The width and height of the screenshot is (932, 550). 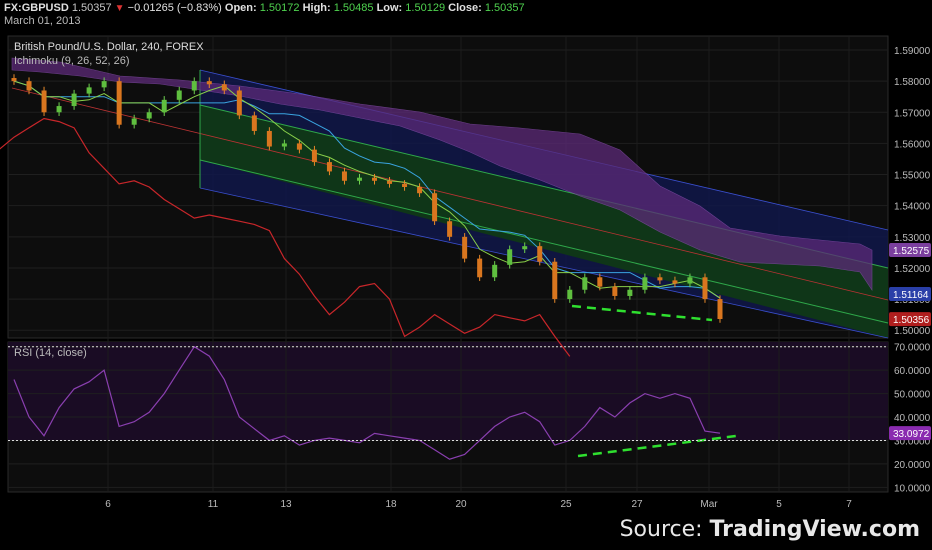 What do you see at coordinates (91, 8) in the screenshot?
I see `last-price: 1.50357` at bounding box center [91, 8].